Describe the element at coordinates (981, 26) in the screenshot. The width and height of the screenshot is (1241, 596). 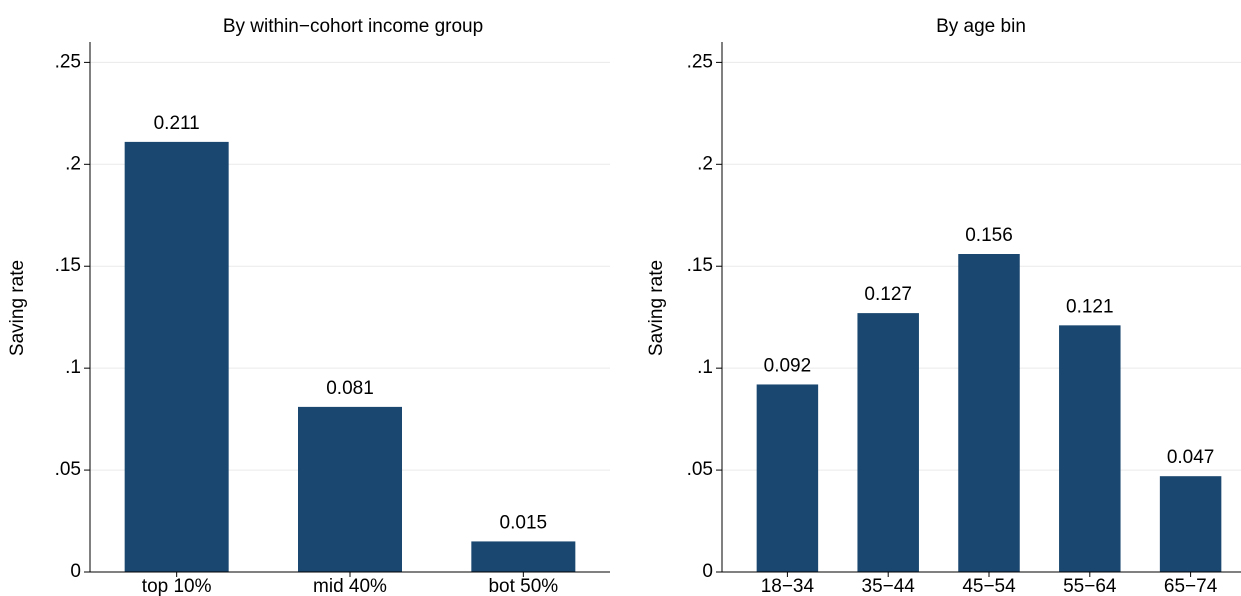
I see `chart-title: By age bin` at that location.